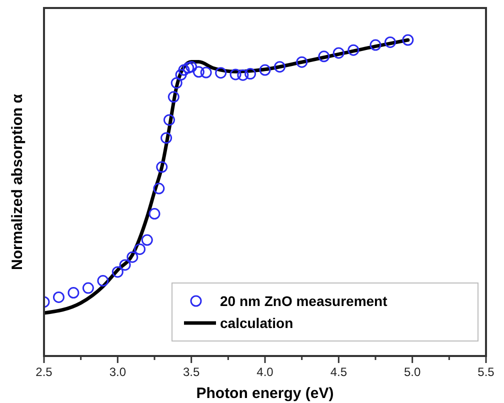 The height and width of the screenshot is (403, 504). What do you see at coordinates (17, 181) in the screenshot?
I see `y-axis-title: Normalized absorption α` at bounding box center [17, 181].